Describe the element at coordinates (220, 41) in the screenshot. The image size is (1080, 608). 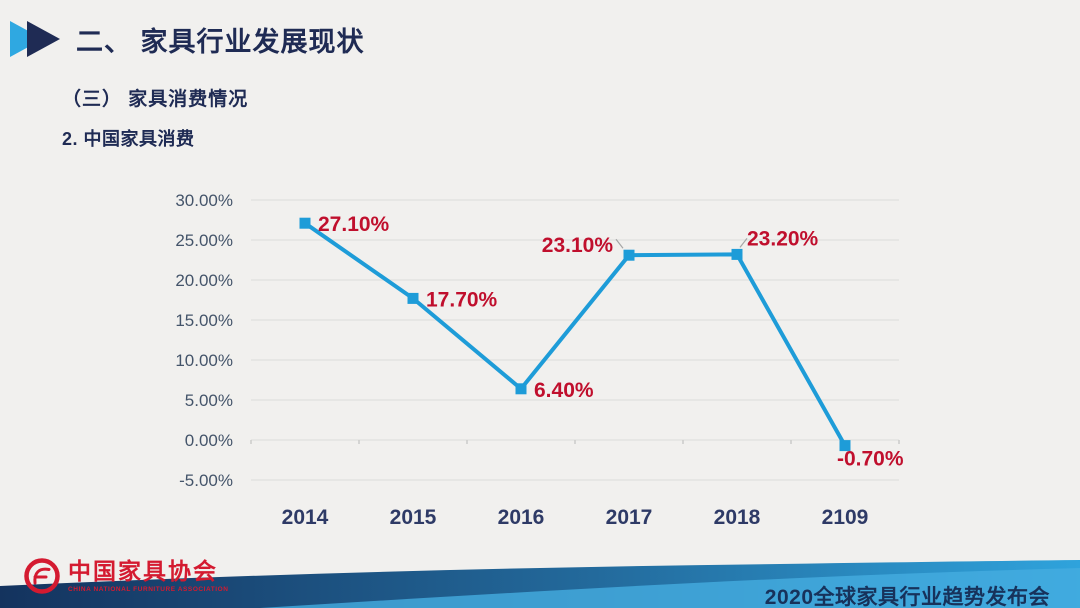
I see `page-title: 二、 家具行业发展现状` at that location.